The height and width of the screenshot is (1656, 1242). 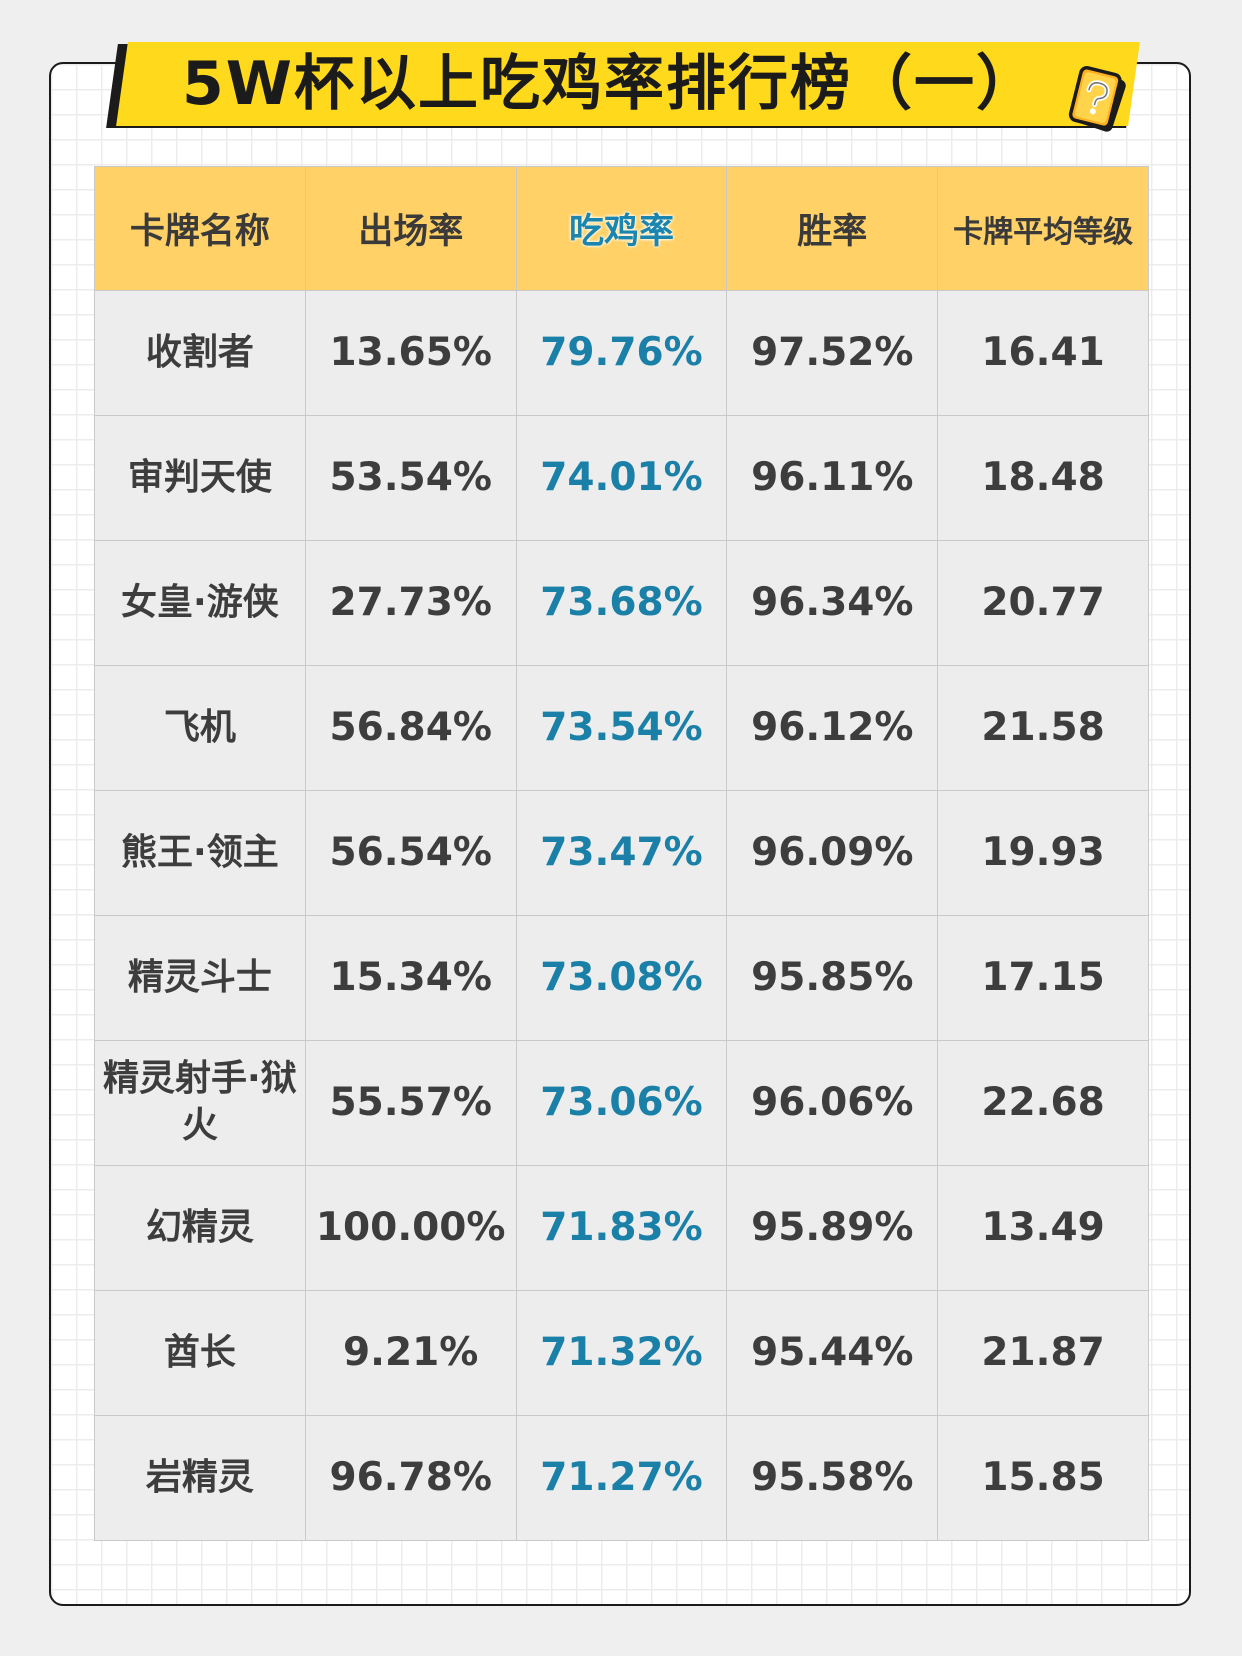 I want to click on top1-rate-cell: 73.54%, so click(x=621, y=728).